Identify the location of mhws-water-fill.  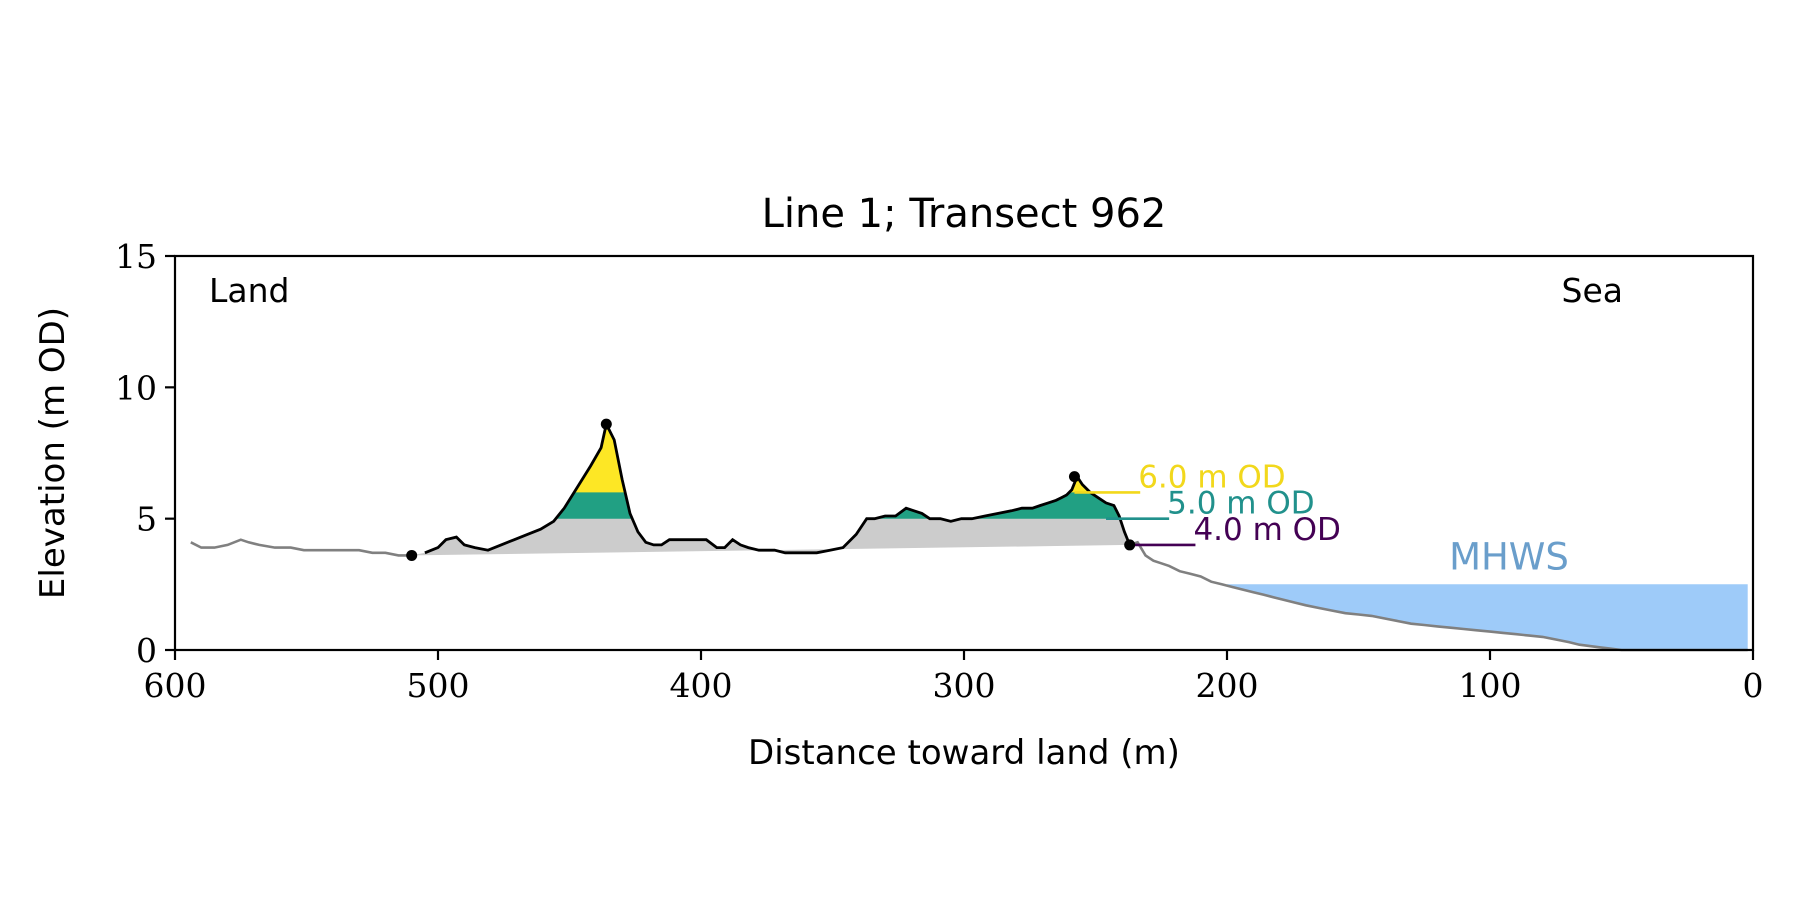
(1487, 617).